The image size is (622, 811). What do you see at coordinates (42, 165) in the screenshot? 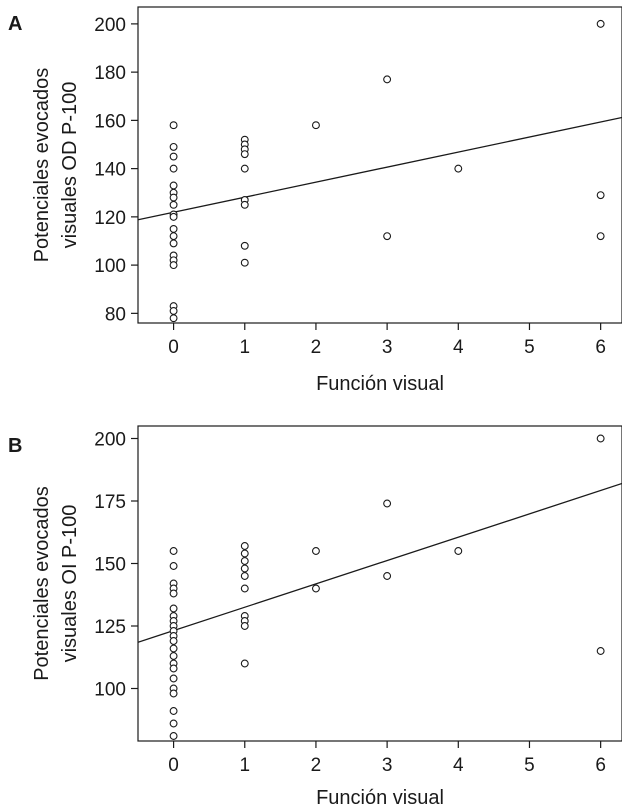
I see `panel-a-y-axis-title-line1: Potenciales evocados` at bounding box center [42, 165].